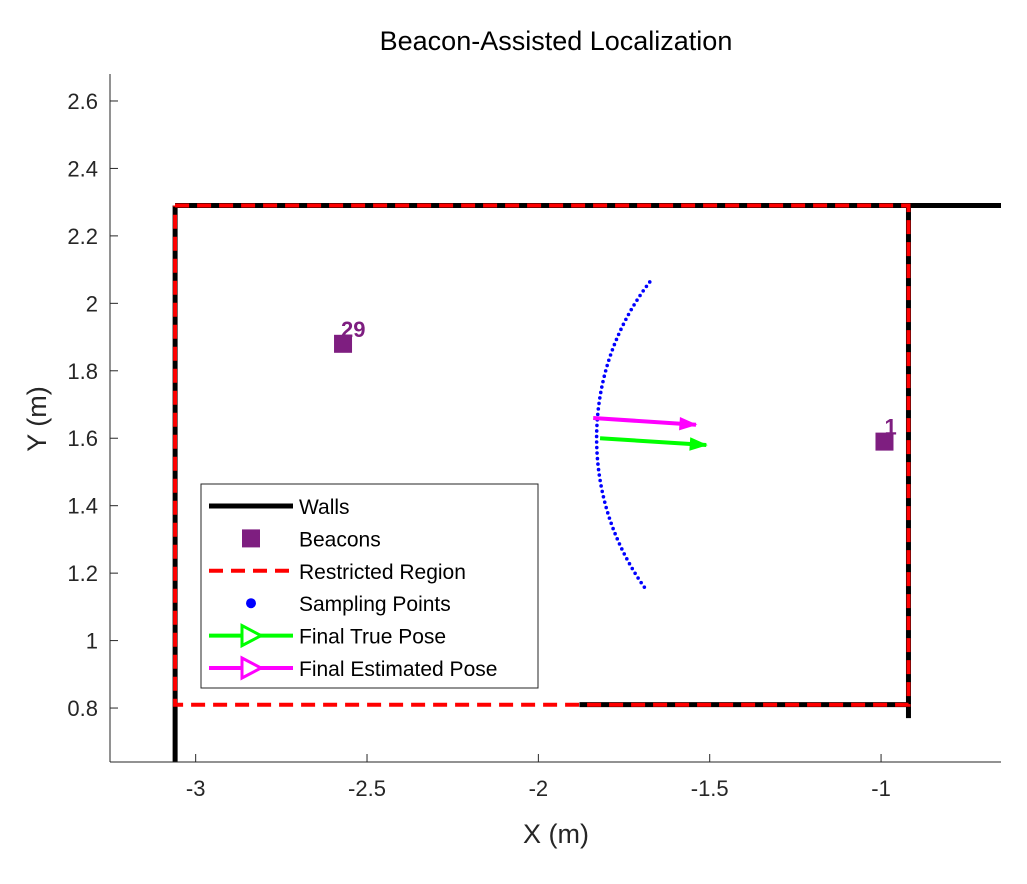 Image resolution: width=1027 pixels, height=884 pixels. What do you see at coordinates (698, 444) in the screenshot?
I see `final-true-pose-arrow-head` at bounding box center [698, 444].